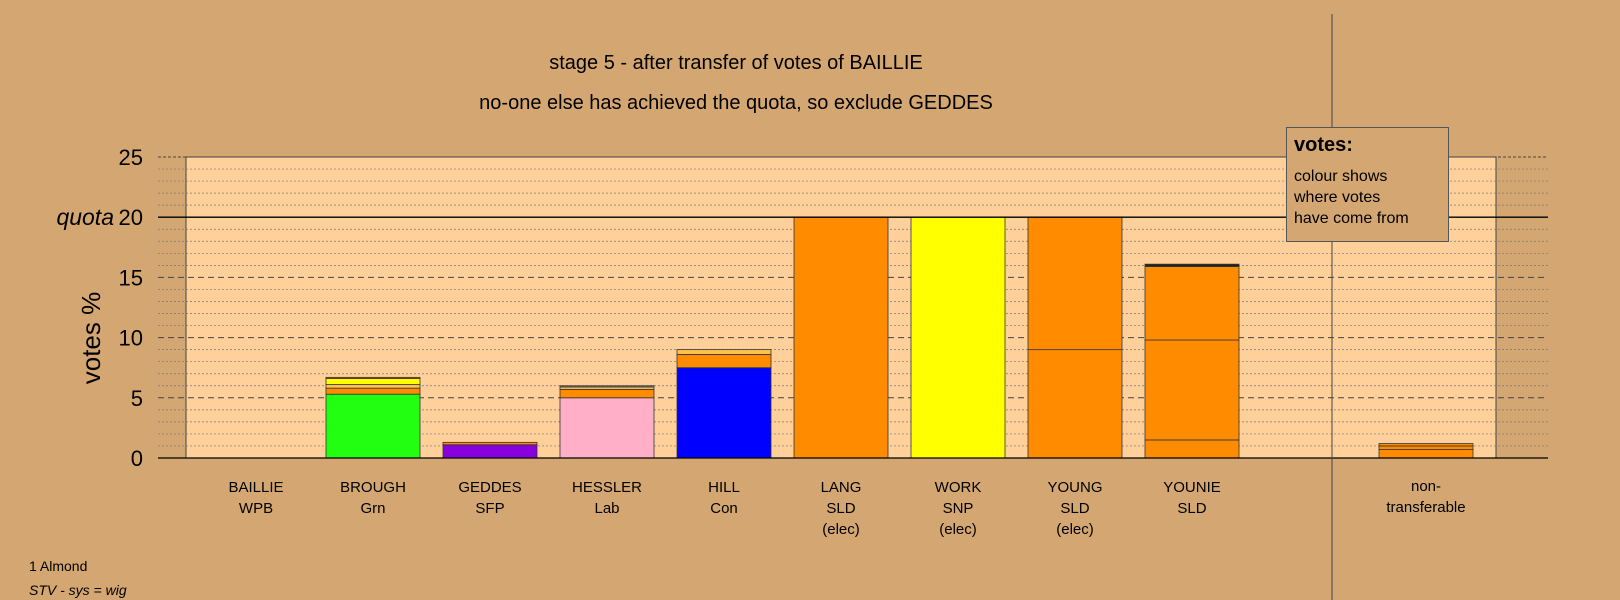 Image resolution: width=1620 pixels, height=600 pixels. I want to click on category-label: BROUGH Grn, so click(373, 498).